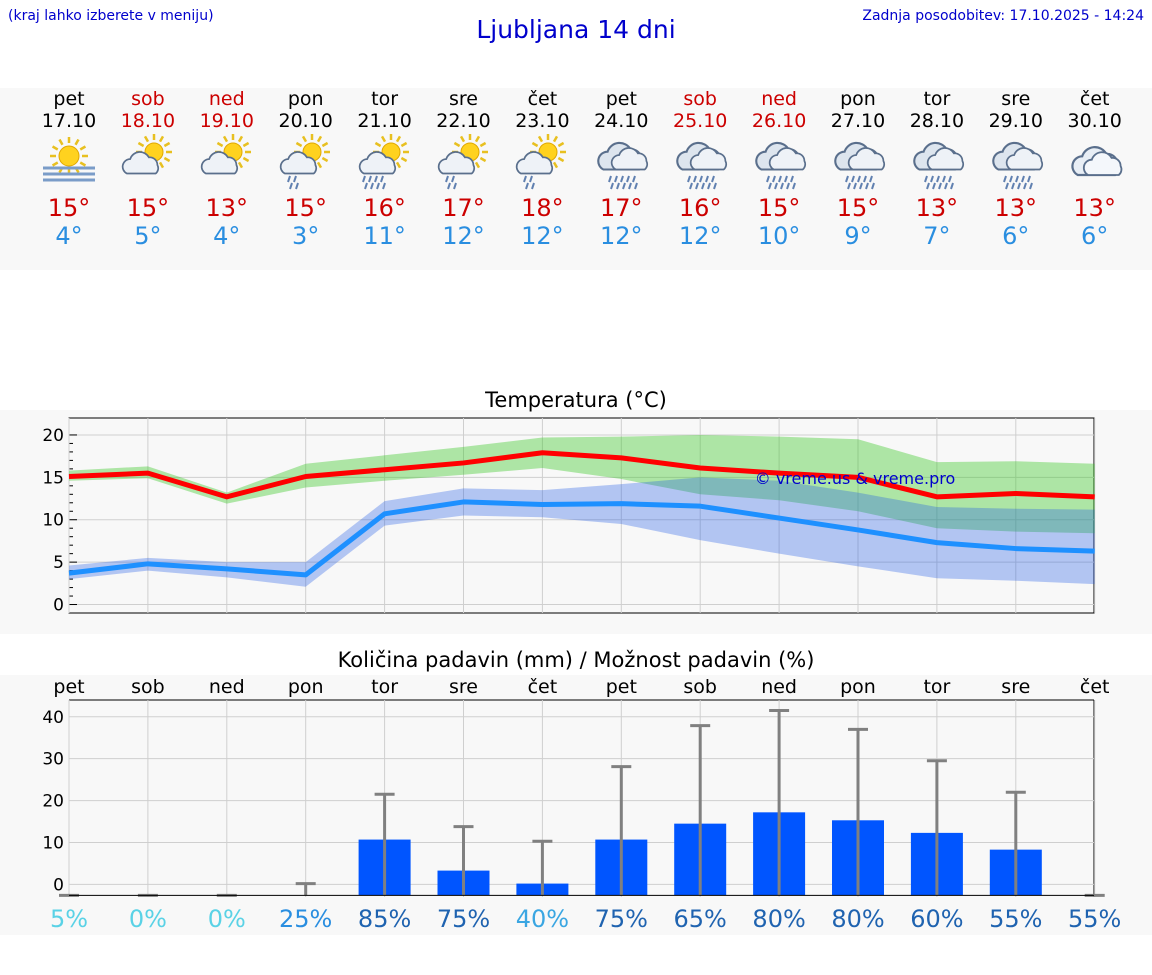 The image size is (1152, 975). Describe the element at coordinates (1095, 164) in the screenshot. I see `cloud-icon` at that location.